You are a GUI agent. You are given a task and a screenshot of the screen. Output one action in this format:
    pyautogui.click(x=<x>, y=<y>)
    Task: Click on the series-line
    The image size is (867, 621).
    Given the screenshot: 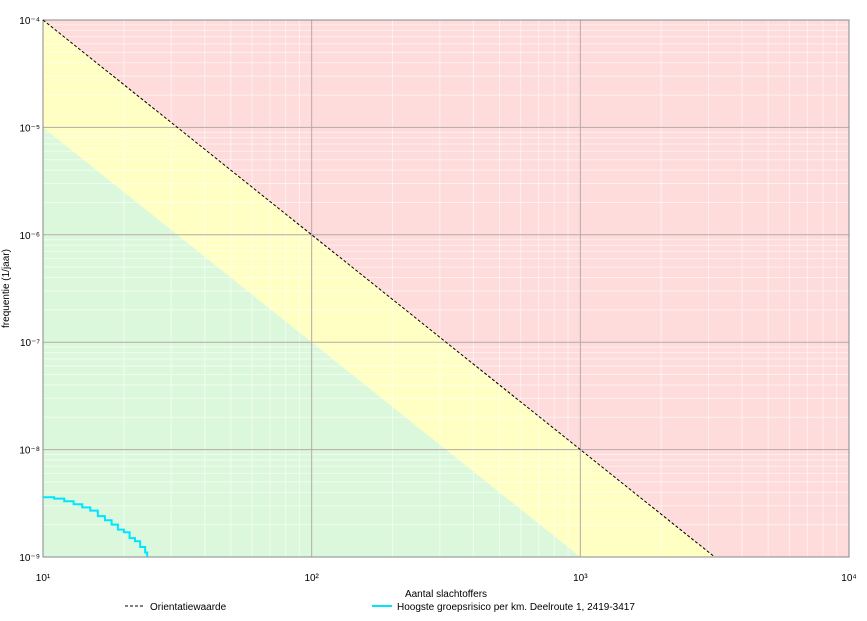 What is the action you would take?
    pyautogui.click(x=96, y=526)
    